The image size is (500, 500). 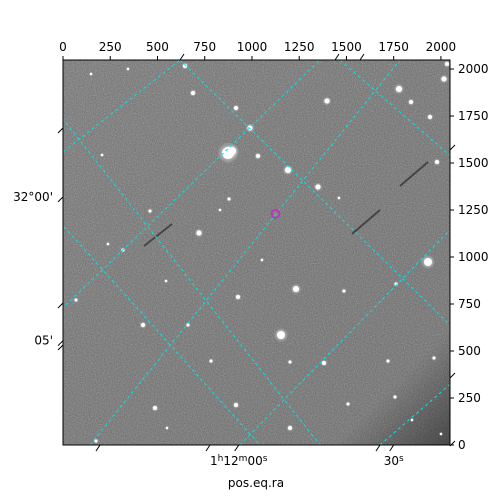 I want to click on top-tick-label: 1250, so click(x=299, y=47).